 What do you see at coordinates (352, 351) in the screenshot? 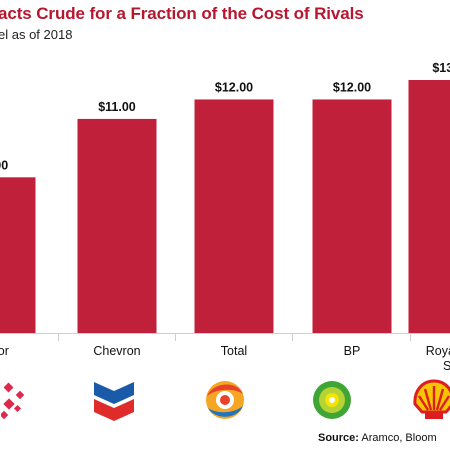
I see `category-label: BP` at bounding box center [352, 351].